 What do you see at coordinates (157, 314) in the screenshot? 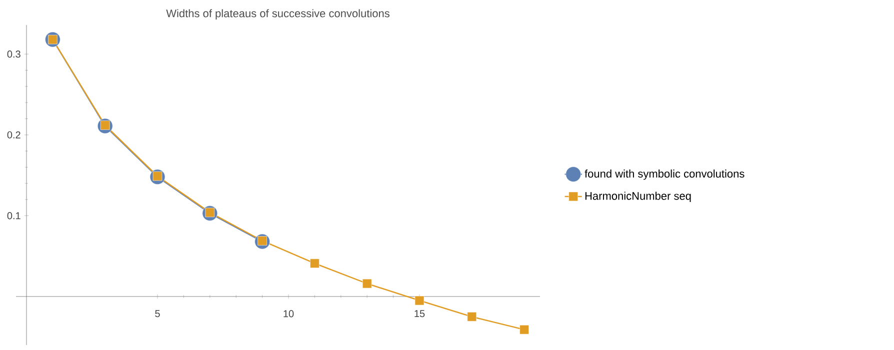
I see `x-tick-label: 5` at bounding box center [157, 314].